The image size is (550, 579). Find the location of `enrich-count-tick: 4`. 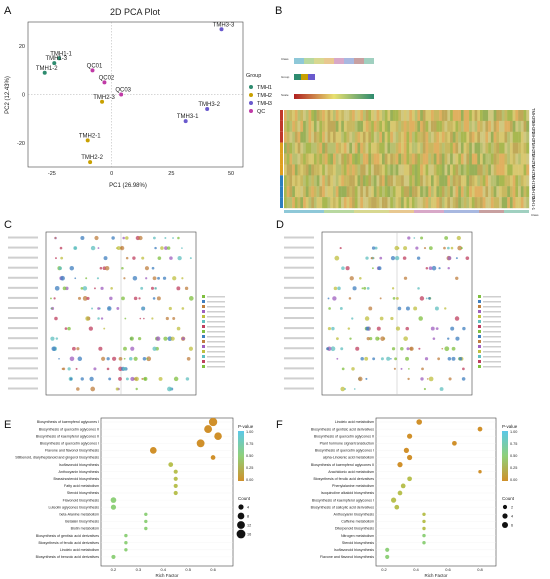

enrich-count-tick: 4 is located at coordinates (512, 517).